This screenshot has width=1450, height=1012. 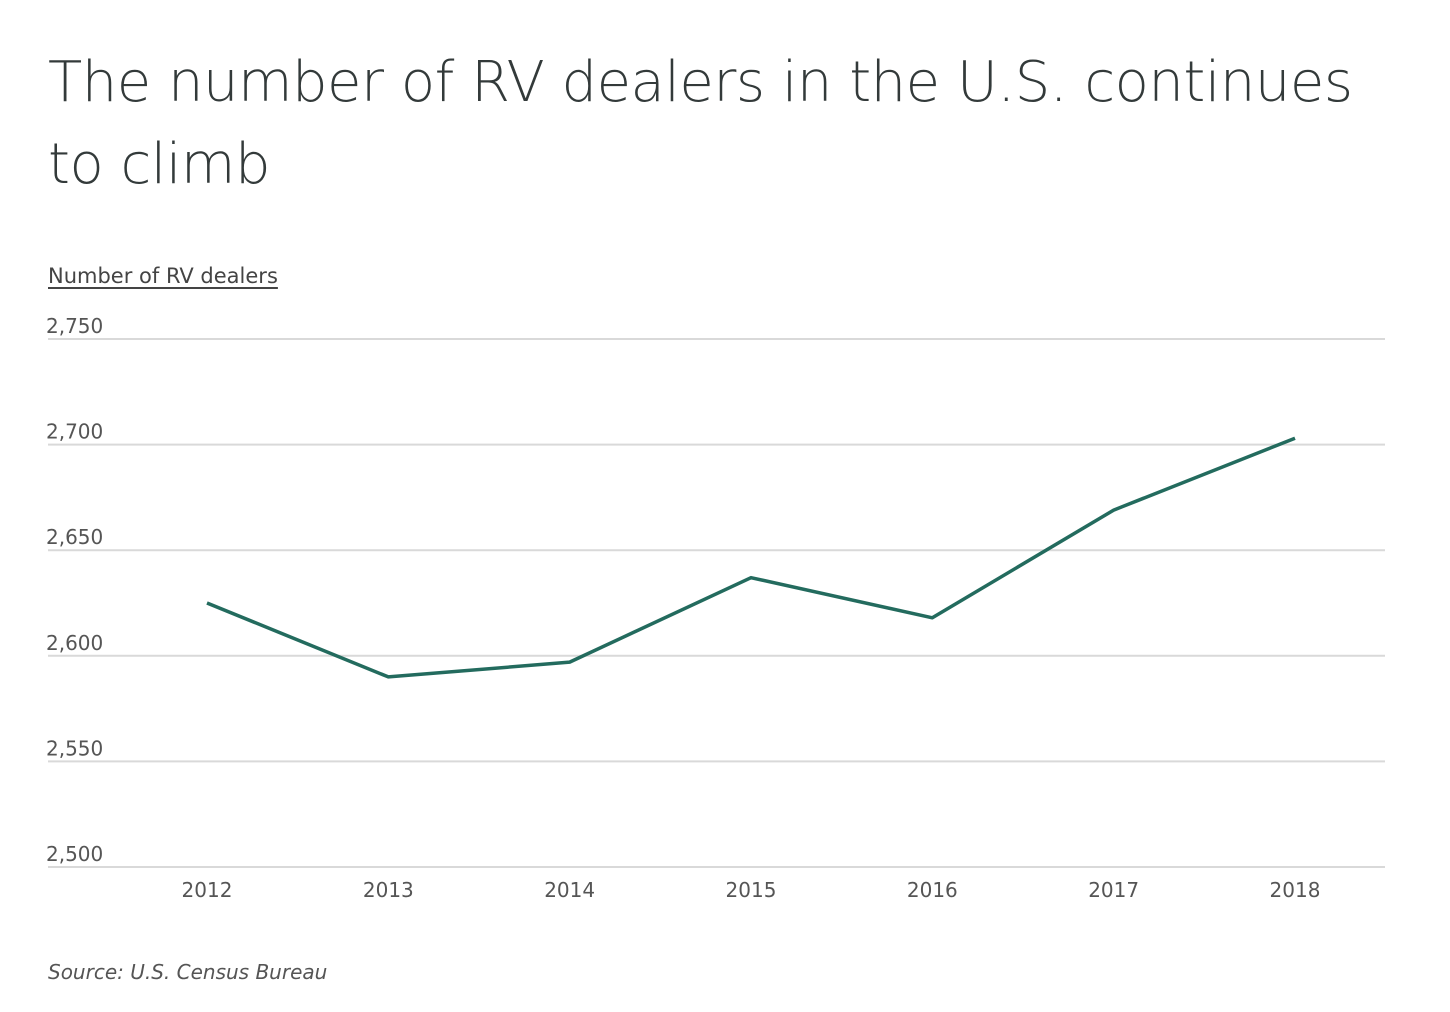 What do you see at coordinates (74, 537) in the screenshot?
I see `y-tick-label: 2,650` at bounding box center [74, 537].